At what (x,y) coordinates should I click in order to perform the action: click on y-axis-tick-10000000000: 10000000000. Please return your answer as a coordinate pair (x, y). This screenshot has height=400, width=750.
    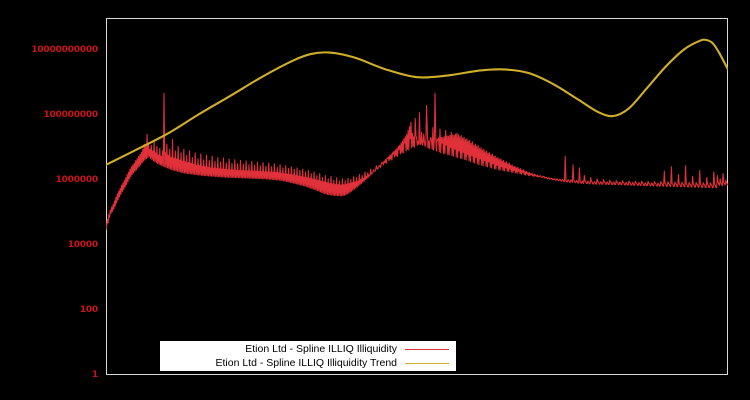
    Looking at the image, I should click on (64, 50).